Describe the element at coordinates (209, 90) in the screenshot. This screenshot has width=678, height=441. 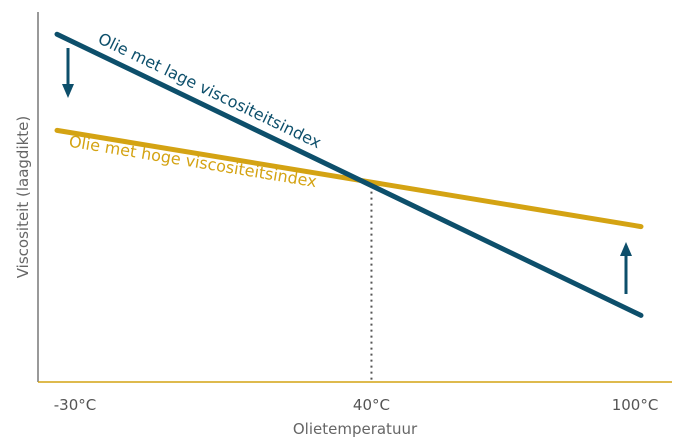
I see `series-label-low-vi: Olie met lage viscositeitsindex` at that location.